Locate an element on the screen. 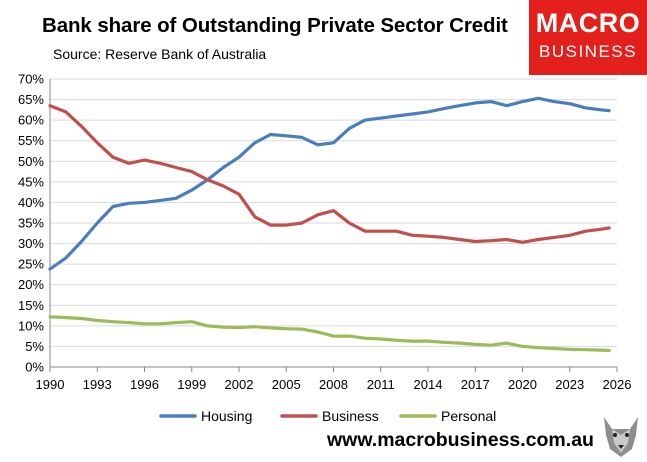 This screenshot has width=647, height=462. y-tick-label: 35% is located at coordinates (31, 223).